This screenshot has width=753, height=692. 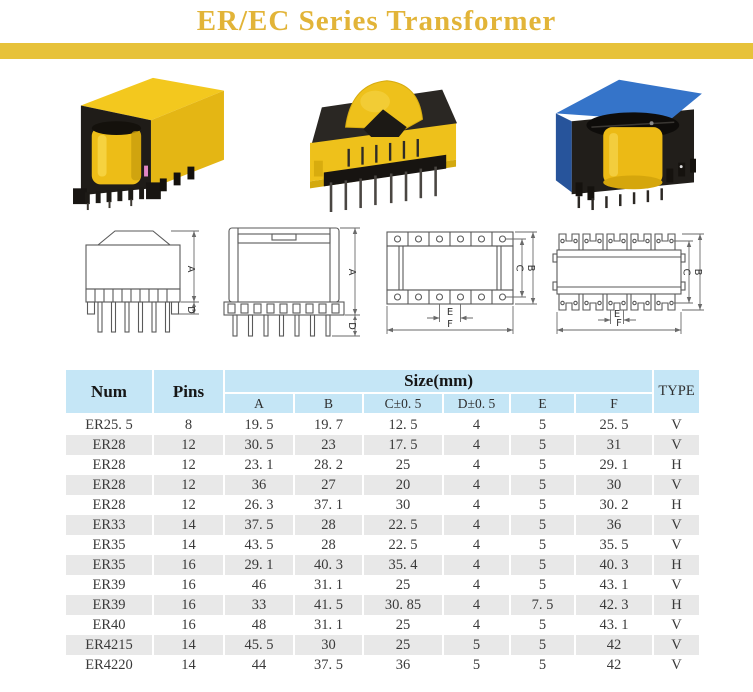 I want to click on col-header-pins: Pins, so click(x=188, y=391).